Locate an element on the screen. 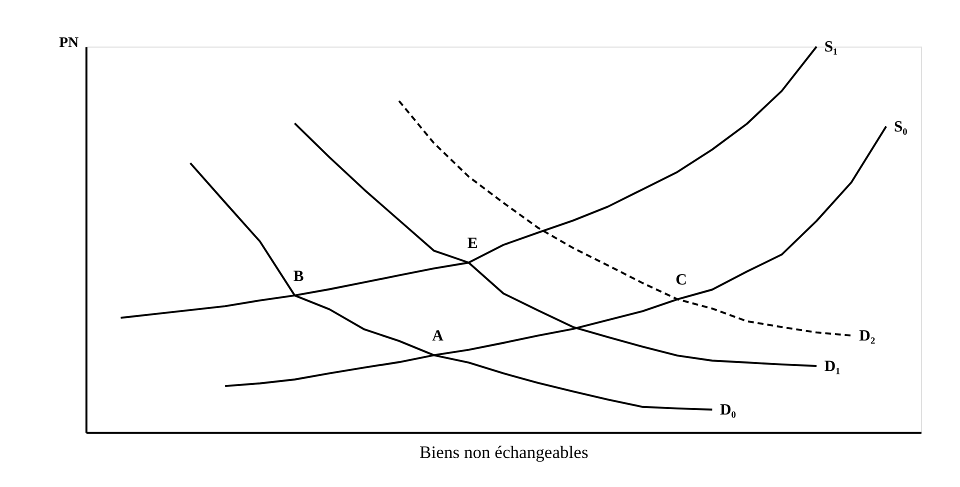  y-axis-title: PN is located at coordinates (69, 43).